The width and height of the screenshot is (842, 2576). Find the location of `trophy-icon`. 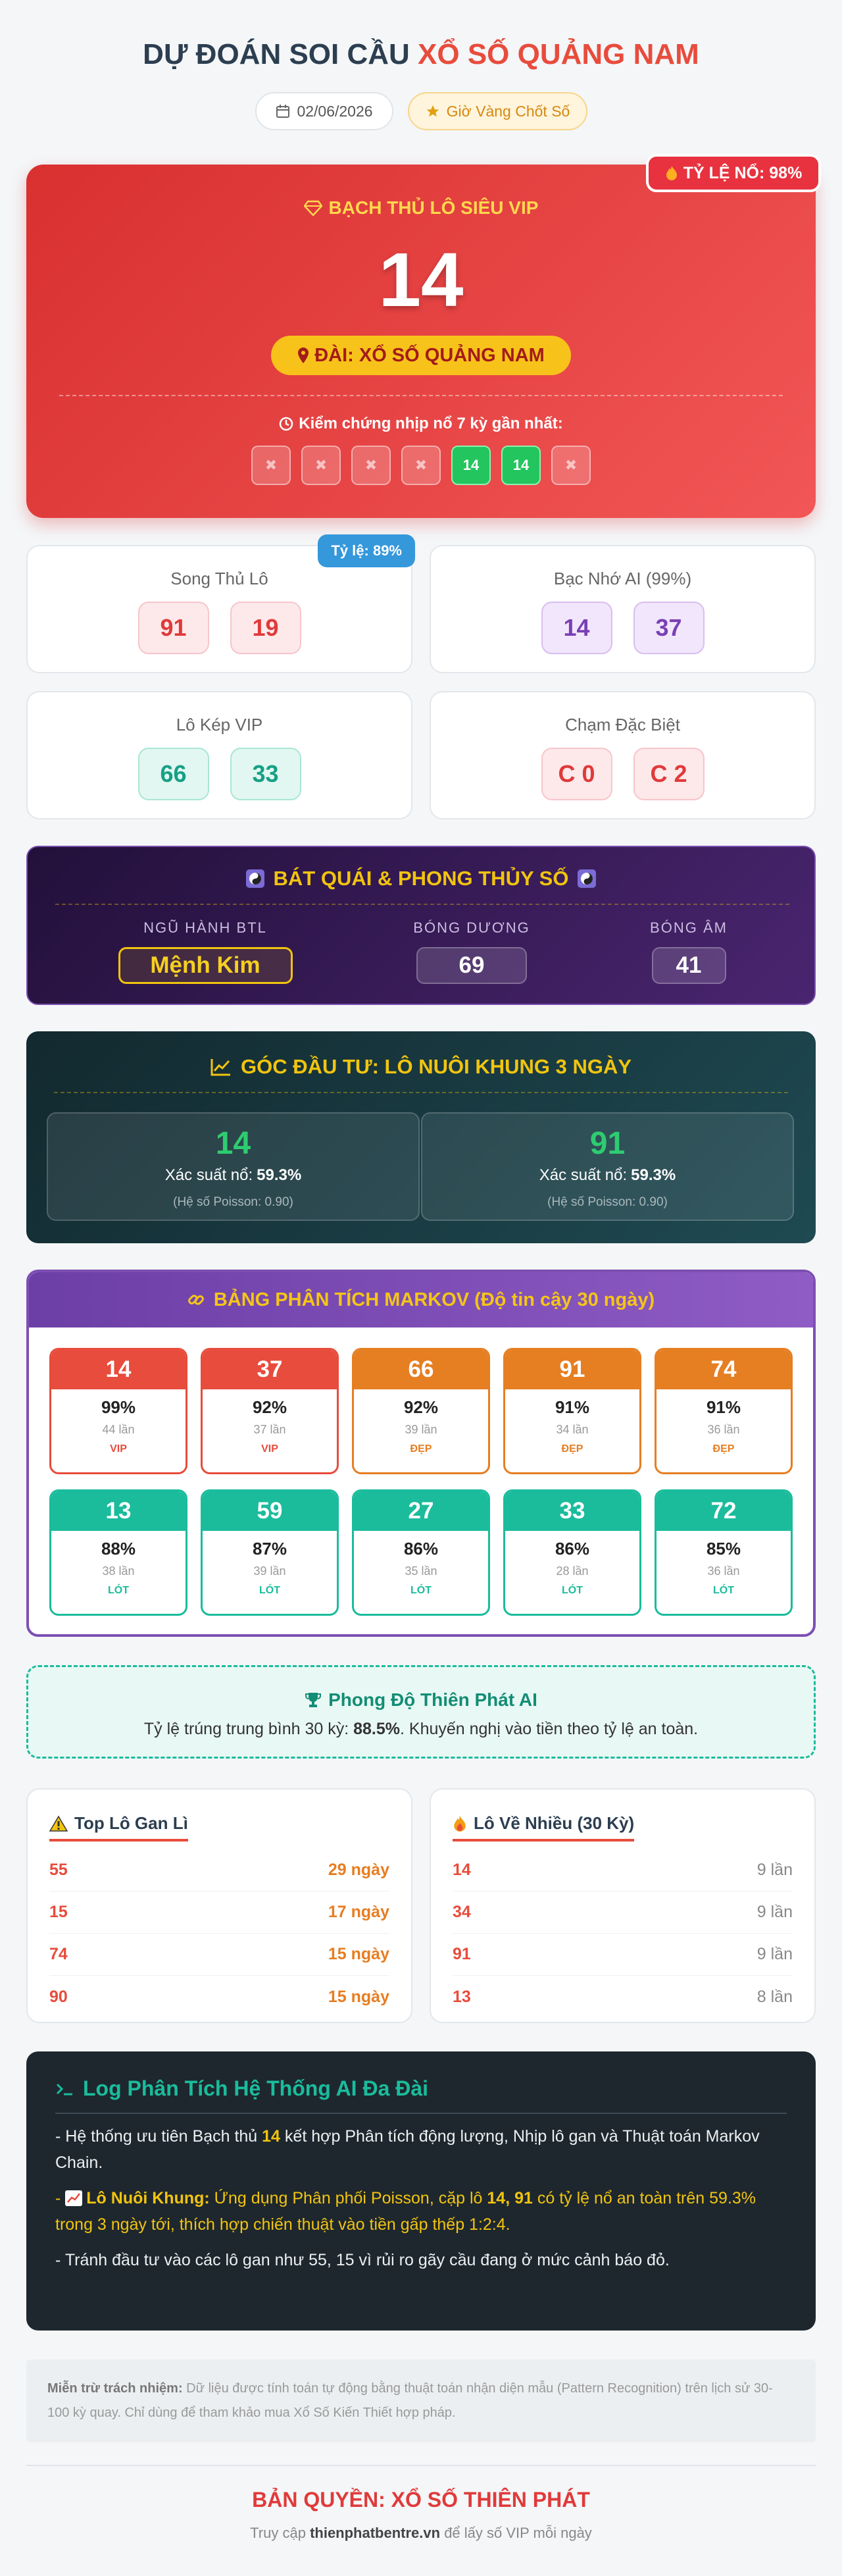

trophy-icon is located at coordinates (313, 1700).